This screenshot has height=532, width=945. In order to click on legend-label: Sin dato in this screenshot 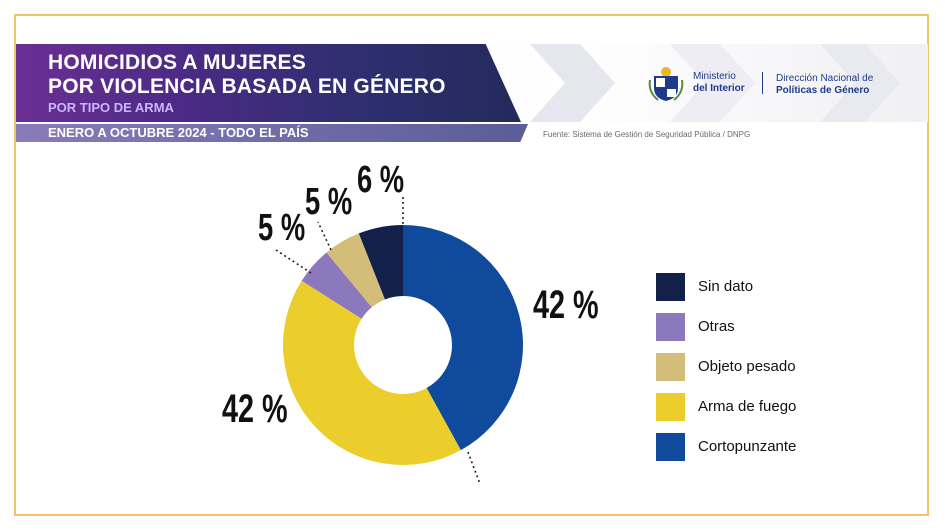, I will do `click(726, 286)`.